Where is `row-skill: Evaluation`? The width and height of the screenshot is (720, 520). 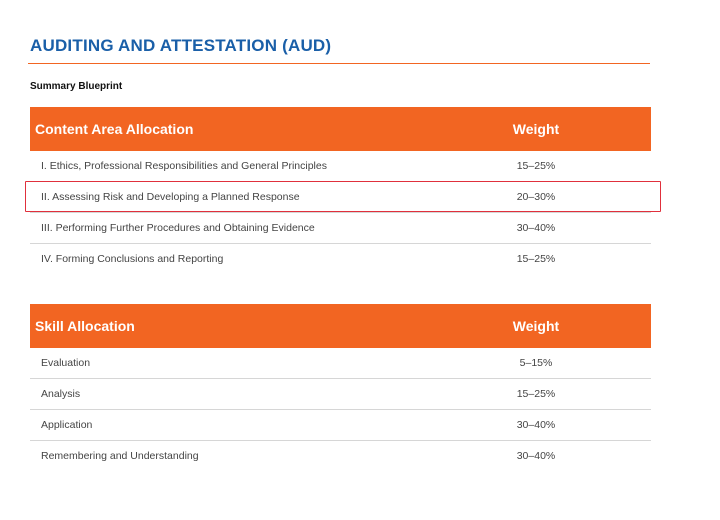 row-skill: Evaluation is located at coordinates (225, 363).